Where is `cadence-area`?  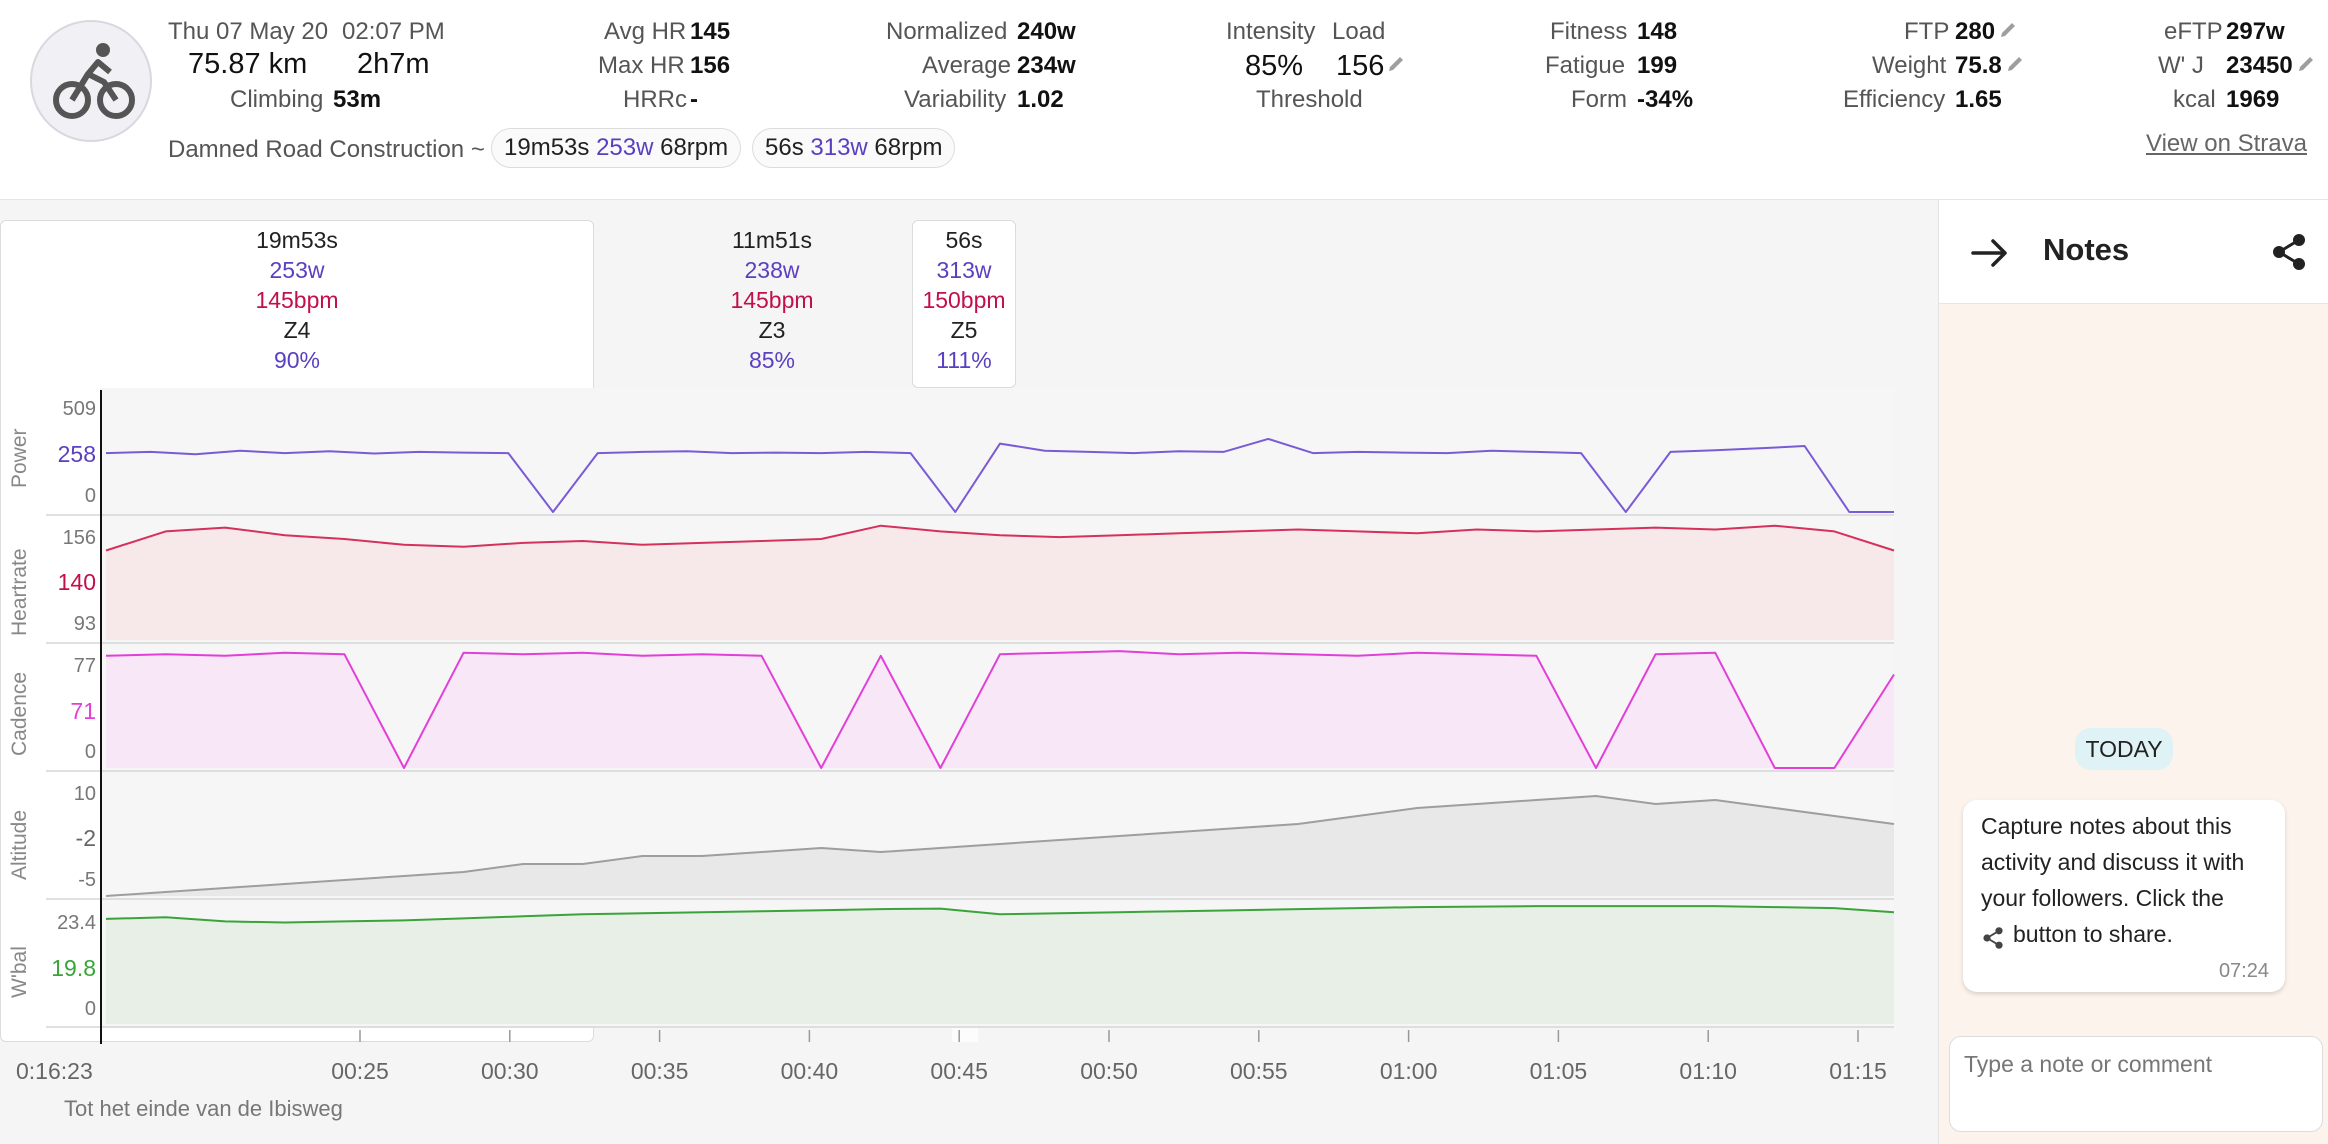
cadence-area is located at coordinates (1000, 709).